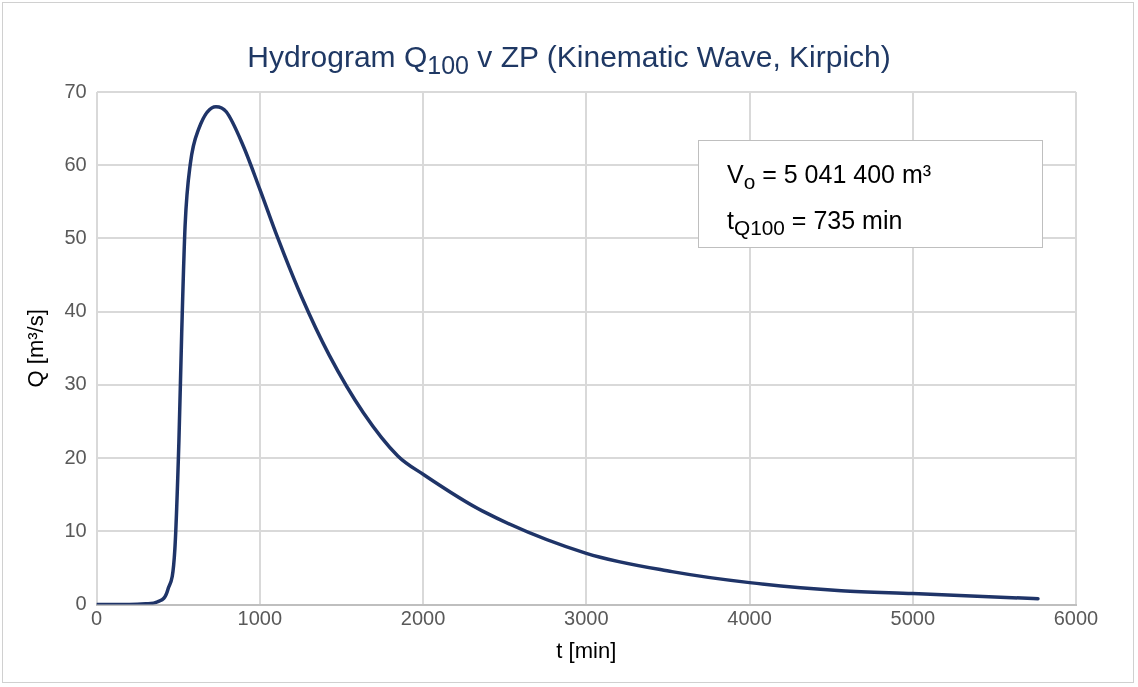 This screenshot has height=687, width=1138. What do you see at coordinates (913, 618) in the screenshot?
I see `x-tick-label: 5000` at bounding box center [913, 618].